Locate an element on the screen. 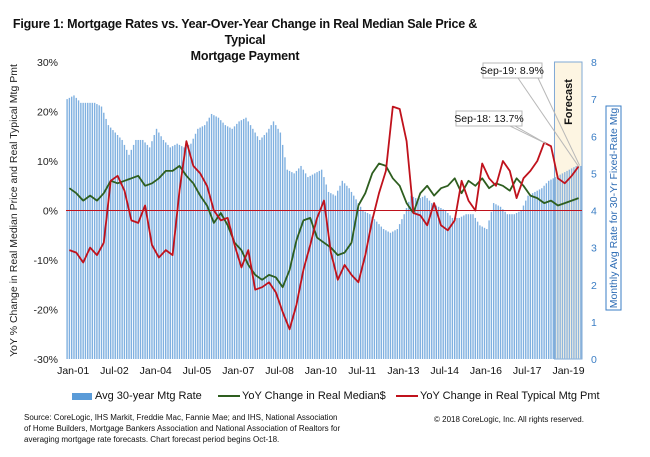 Image resolution: width=650 pixels, height=457 pixels. annotation-leader-sep18 is located at coordinates (527, 134).